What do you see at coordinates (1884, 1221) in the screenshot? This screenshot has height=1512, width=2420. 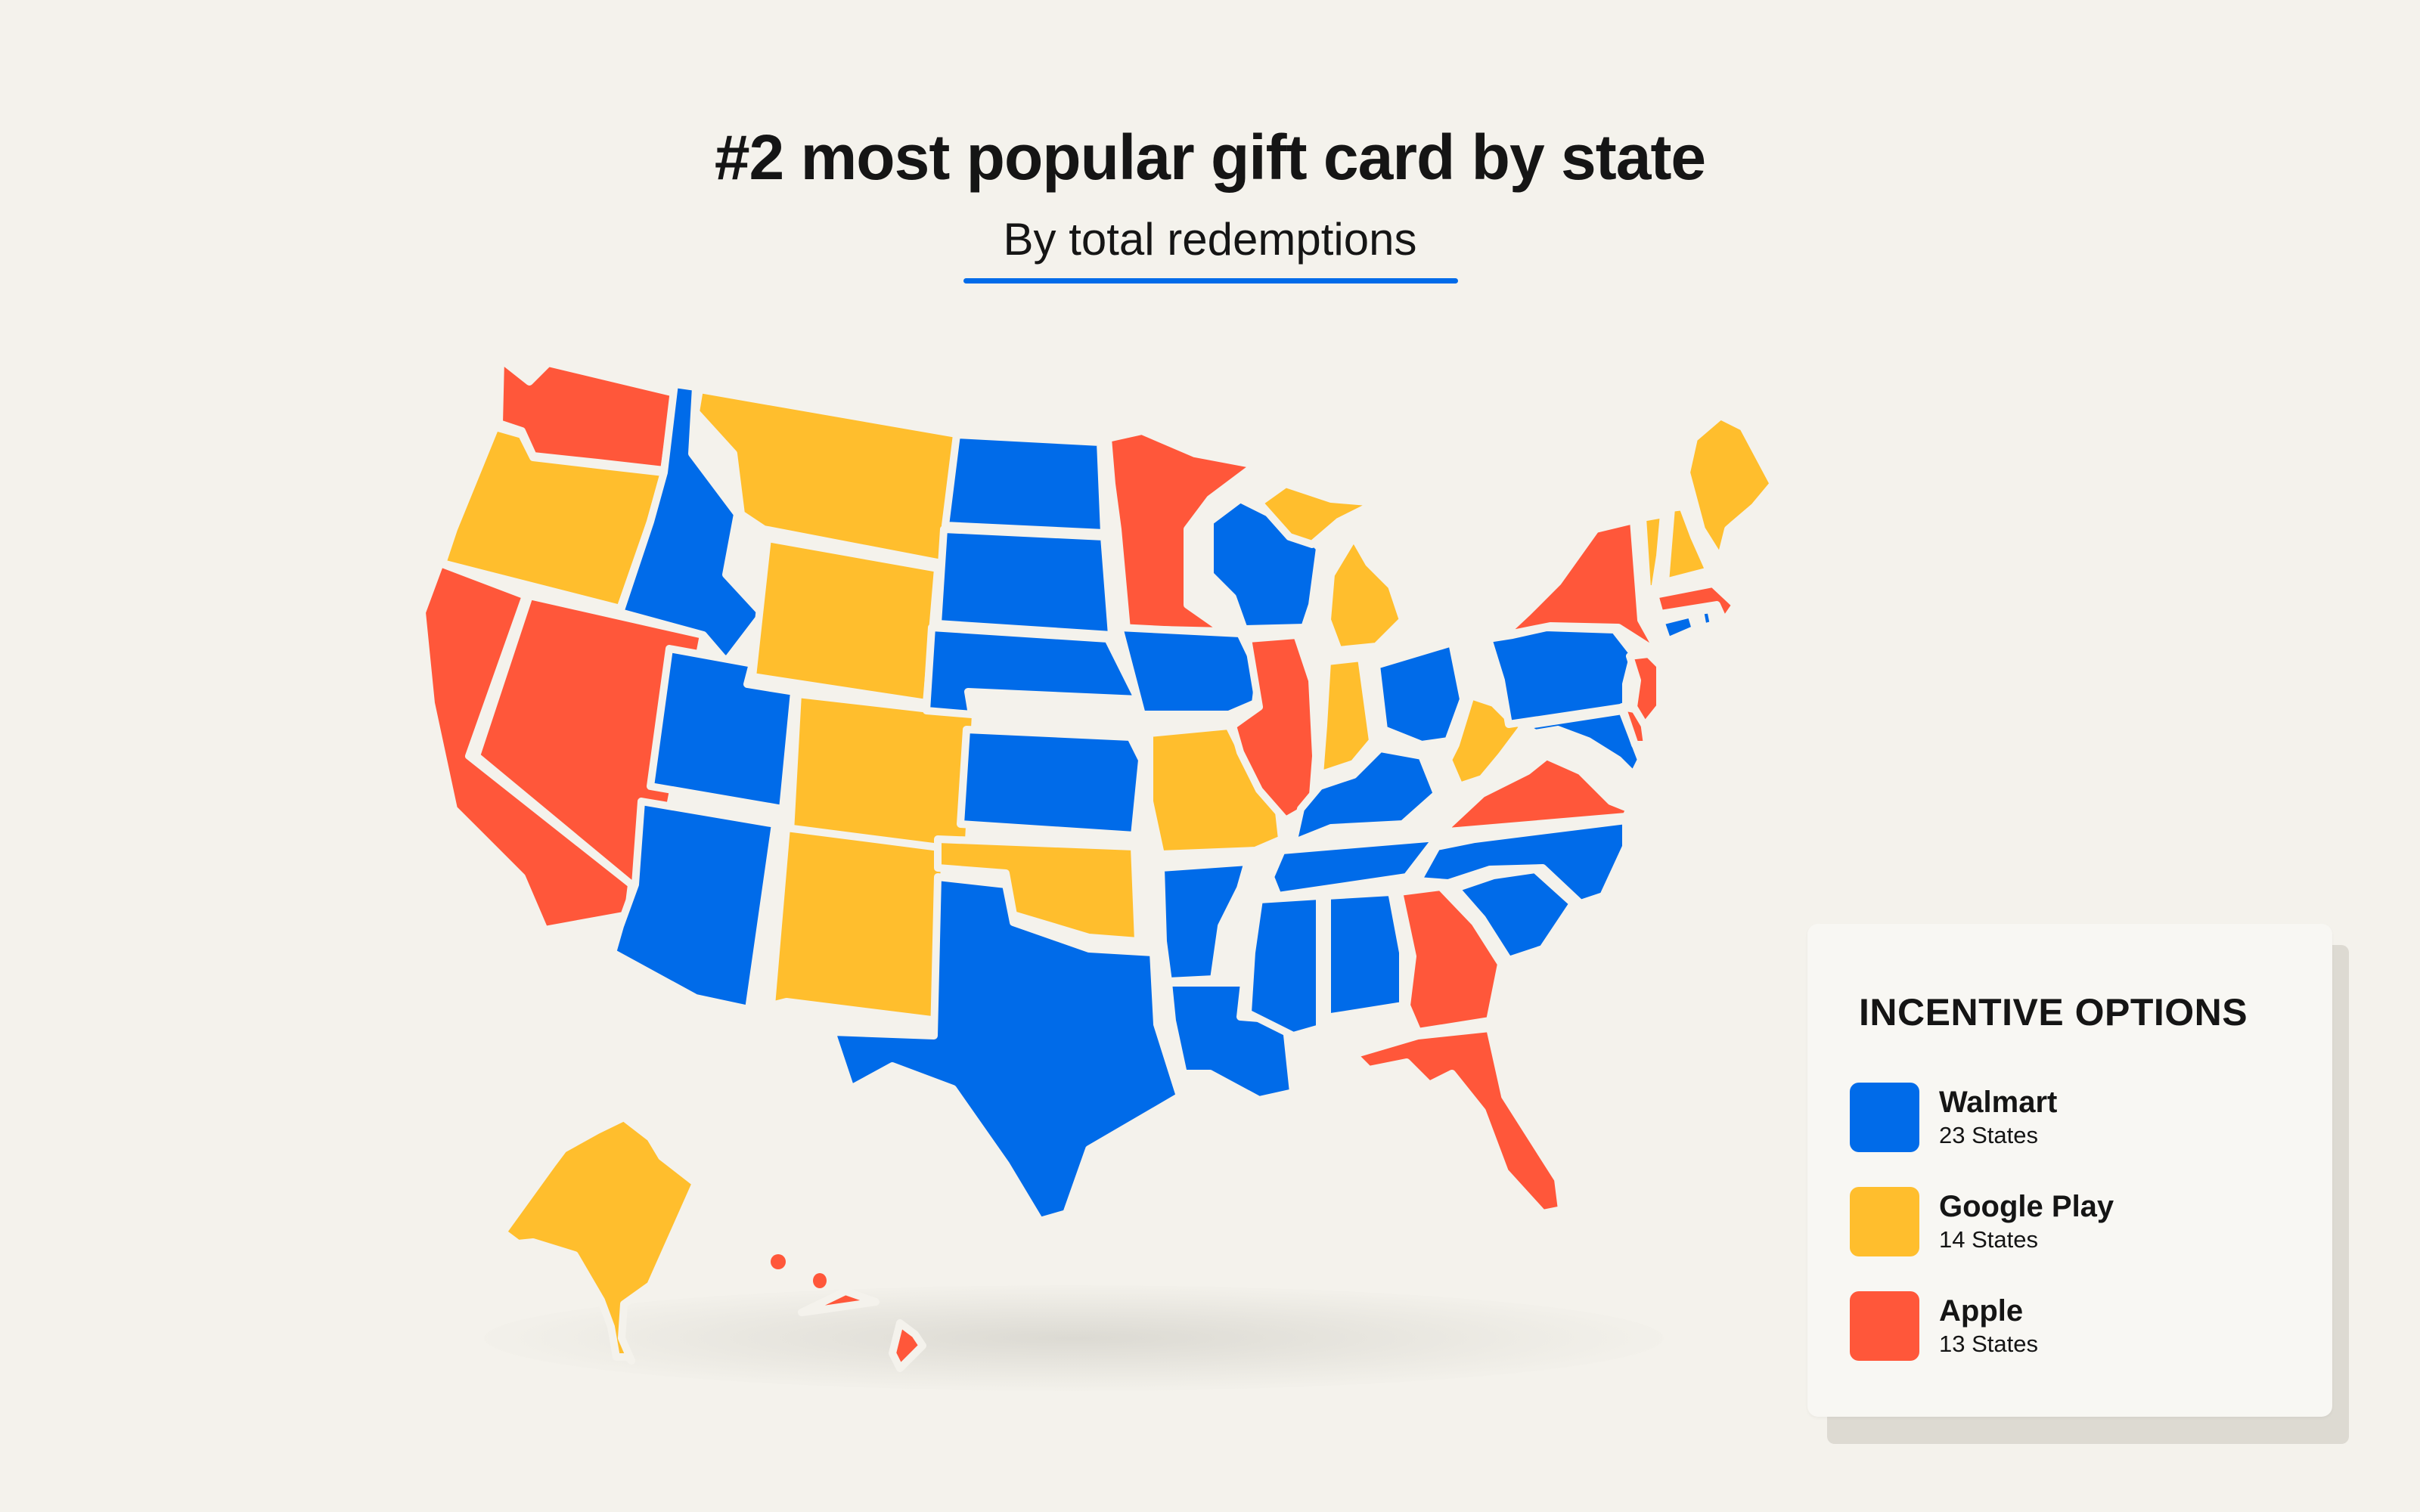 I see `swatch-google-play` at bounding box center [1884, 1221].